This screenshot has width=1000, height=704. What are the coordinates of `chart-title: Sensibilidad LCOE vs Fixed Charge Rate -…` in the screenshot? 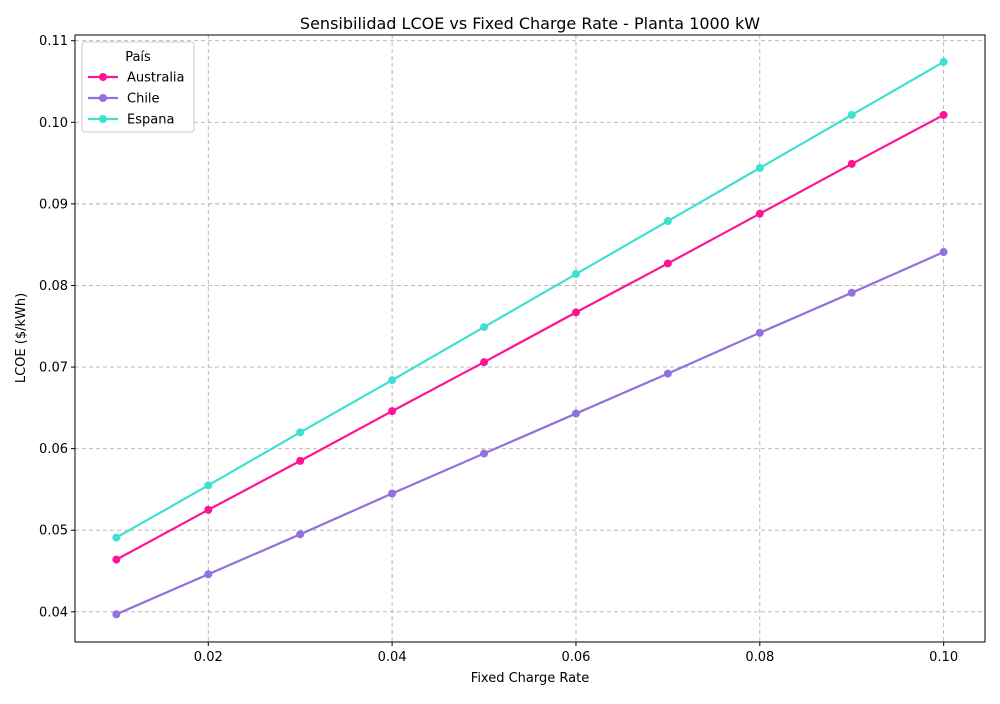 It's located at (530, 23).